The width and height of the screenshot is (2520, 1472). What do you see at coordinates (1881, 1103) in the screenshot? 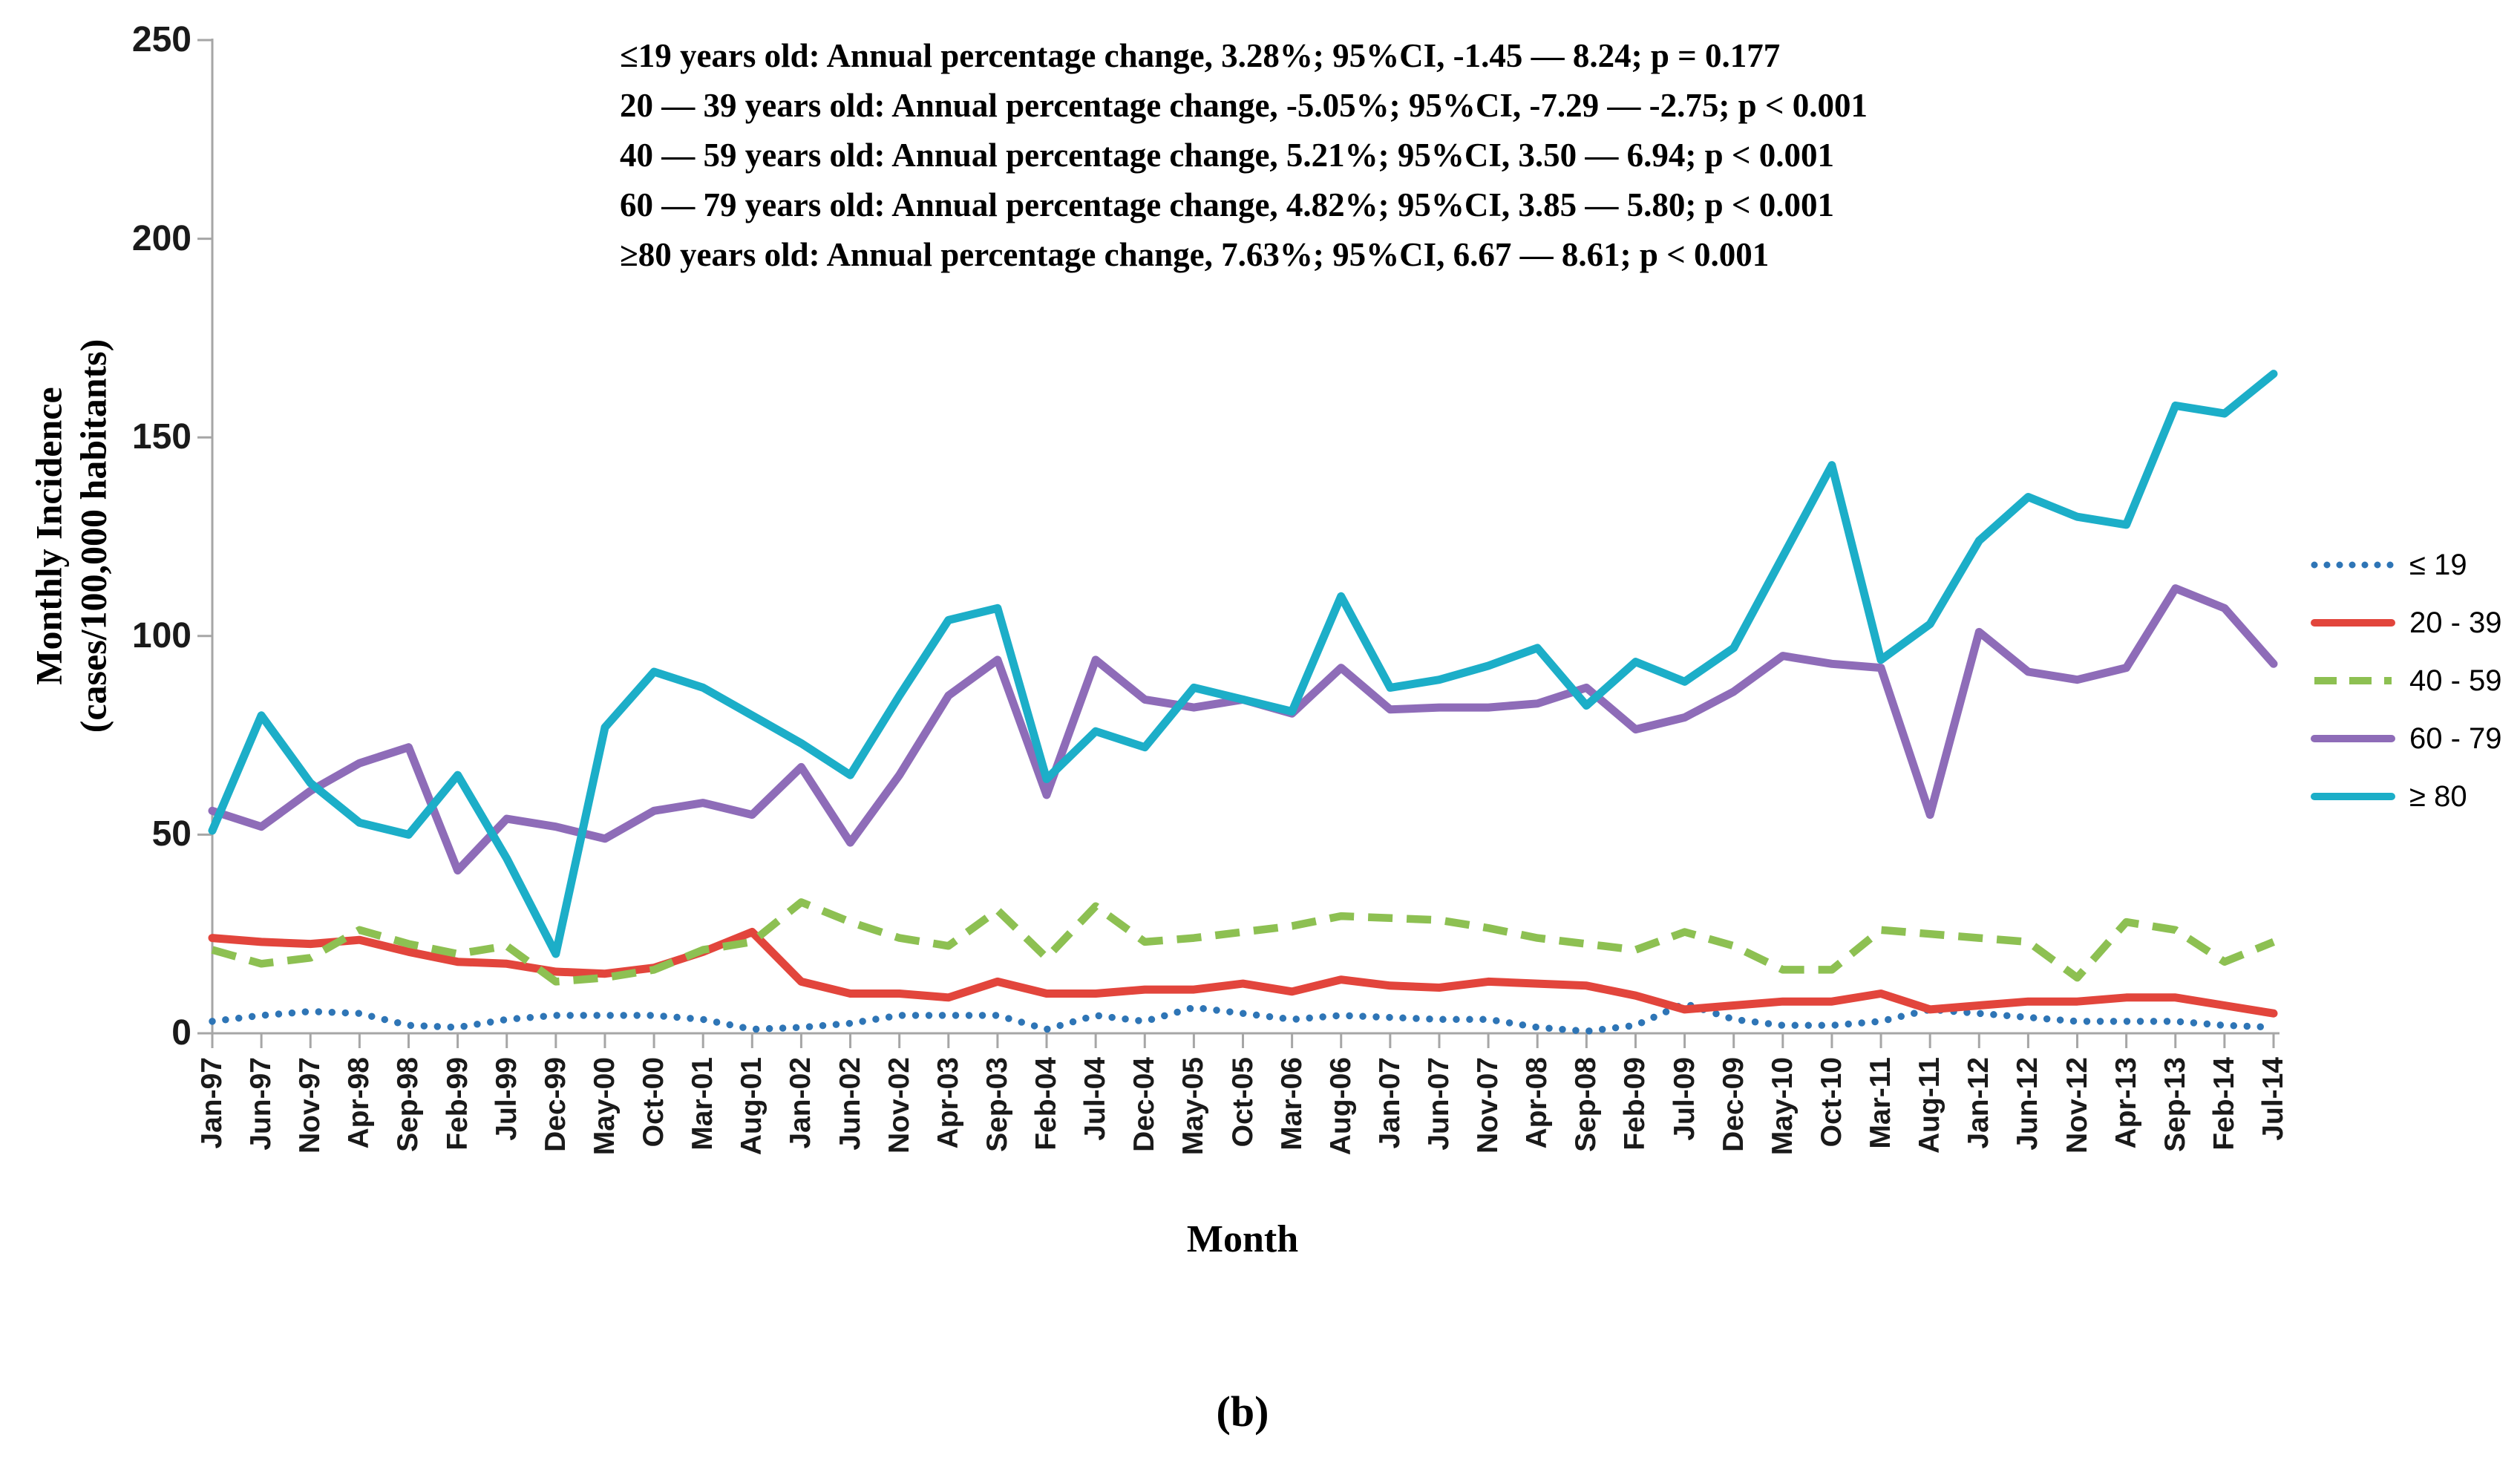
I see `x-tick-label: Mar-11` at bounding box center [1881, 1103].